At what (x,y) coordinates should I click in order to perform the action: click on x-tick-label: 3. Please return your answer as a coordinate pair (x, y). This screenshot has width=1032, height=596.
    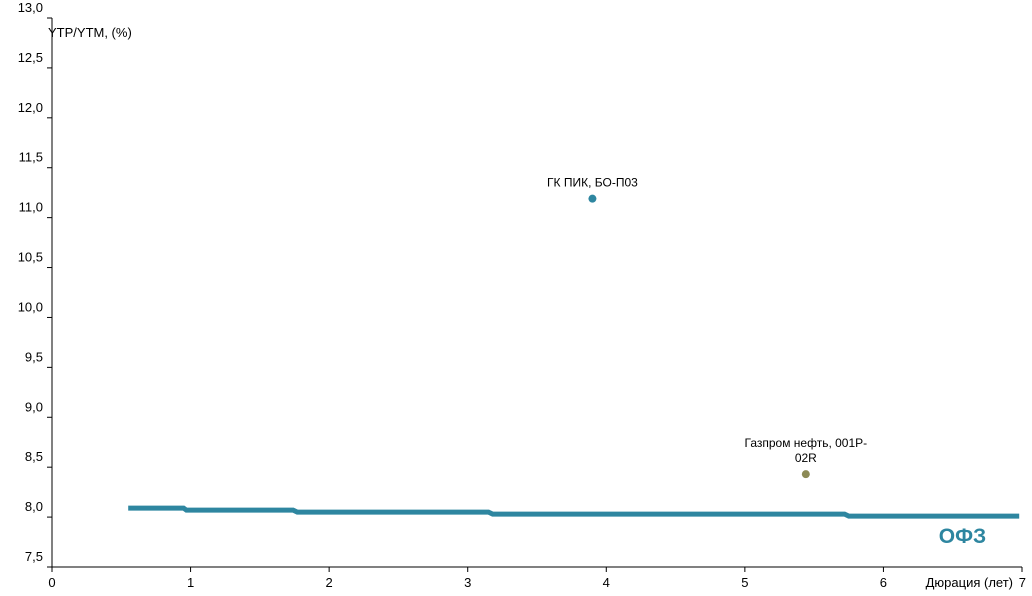
    Looking at the image, I should click on (467, 582).